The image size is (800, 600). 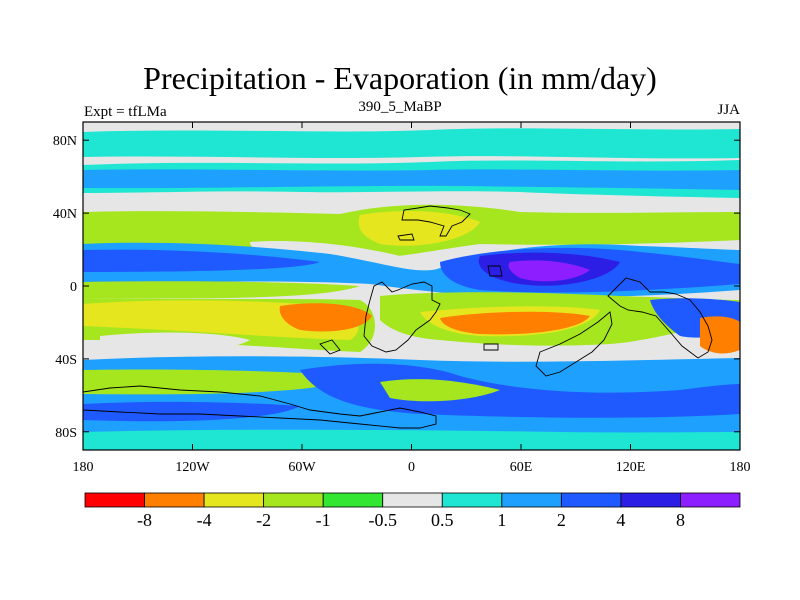 What do you see at coordinates (561, 520) in the screenshot?
I see `colorbar-label: 2` at bounding box center [561, 520].